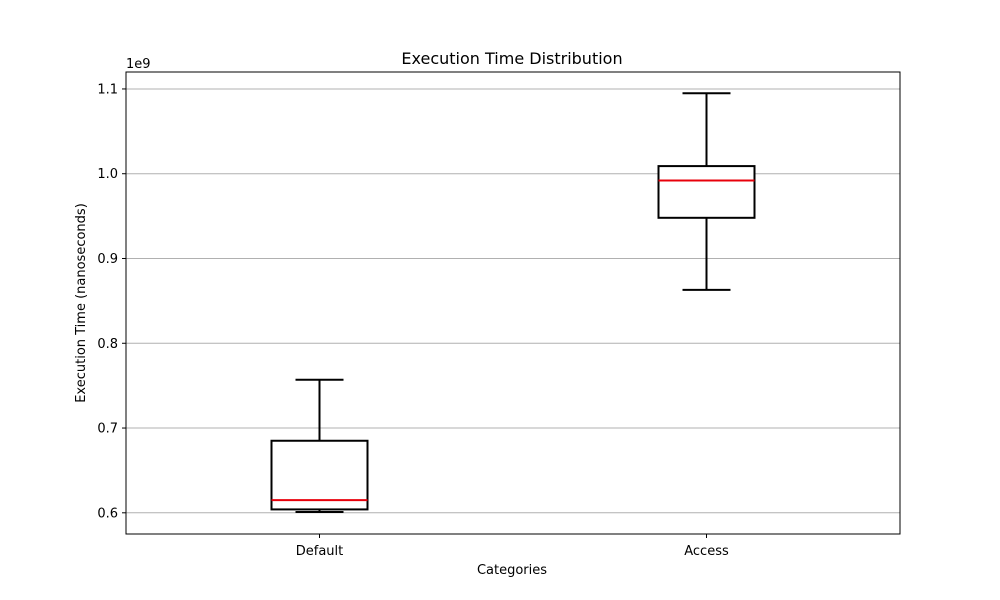  I want to click on y-tick-label: 0.7, so click(107, 429).